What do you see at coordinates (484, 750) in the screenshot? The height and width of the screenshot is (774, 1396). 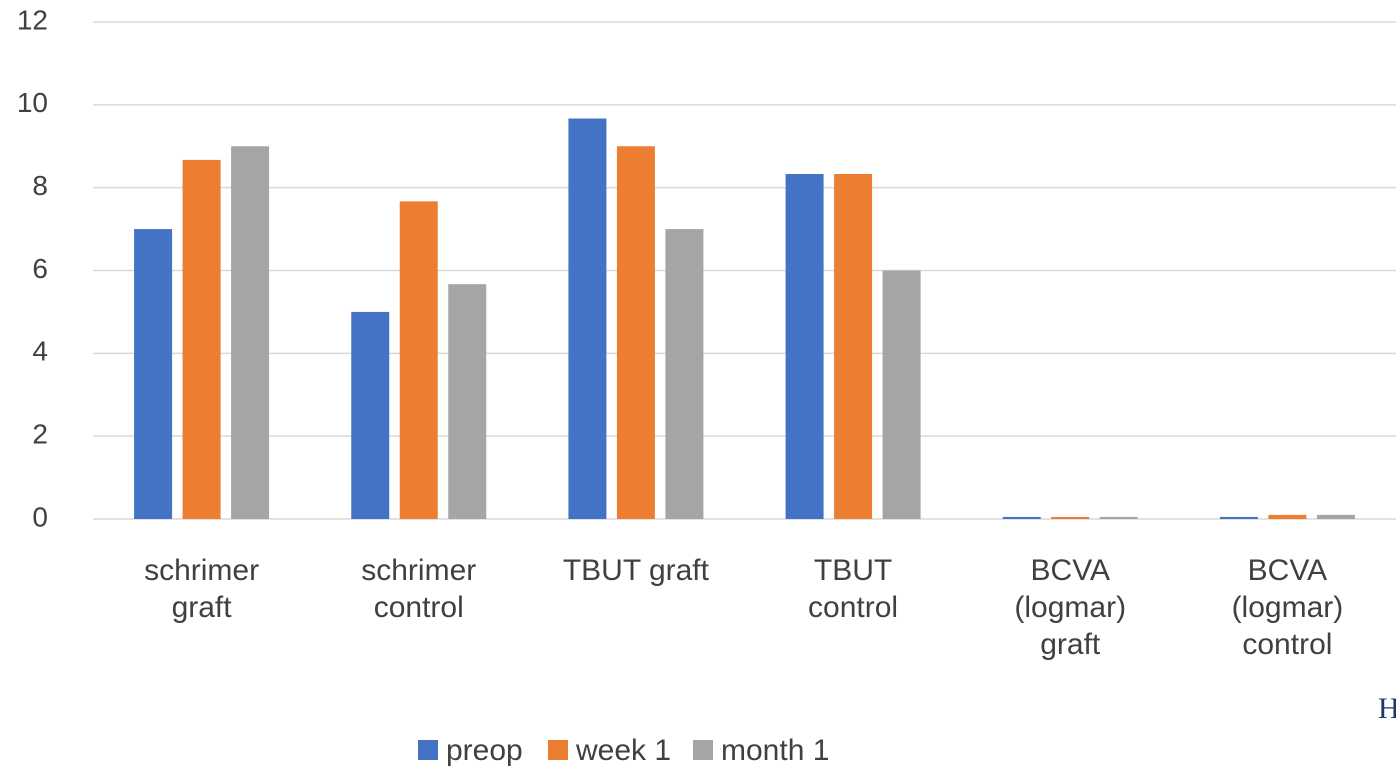 I see `legend-label: preop` at bounding box center [484, 750].